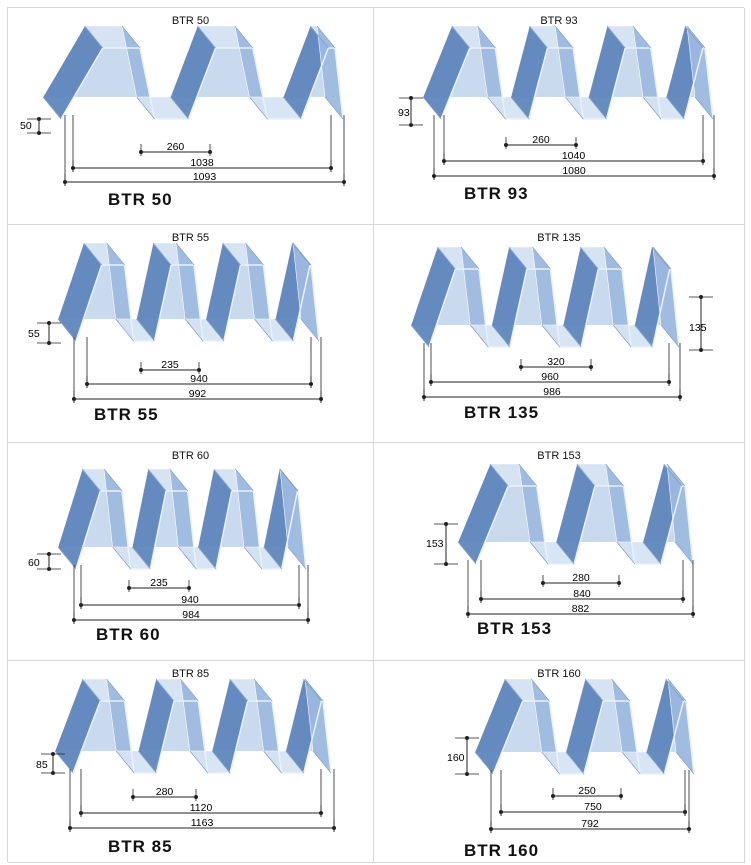 Image resolution: width=751 pixels, height=865 pixels. What do you see at coordinates (404, 113) in the screenshot?
I see `height-dimension-label: 93` at bounding box center [404, 113].